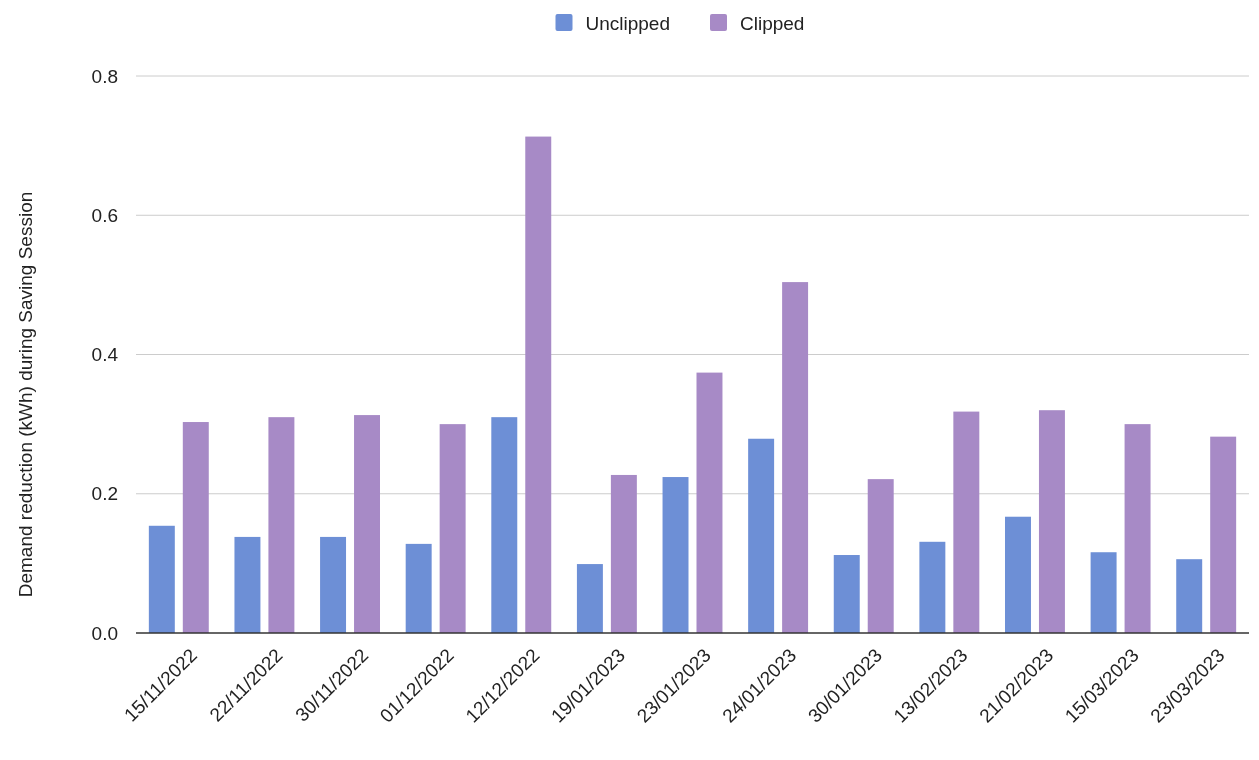 The width and height of the screenshot is (1259, 760). What do you see at coordinates (104, 215) in the screenshot?
I see `y-tick-label: 0.6` at bounding box center [104, 215].